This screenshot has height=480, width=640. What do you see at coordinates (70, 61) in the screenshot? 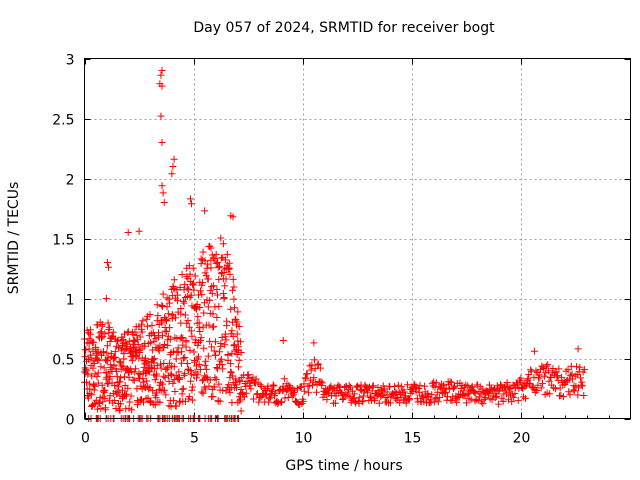
I see `y-tick-label: 3` at bounding box center [70, 61].